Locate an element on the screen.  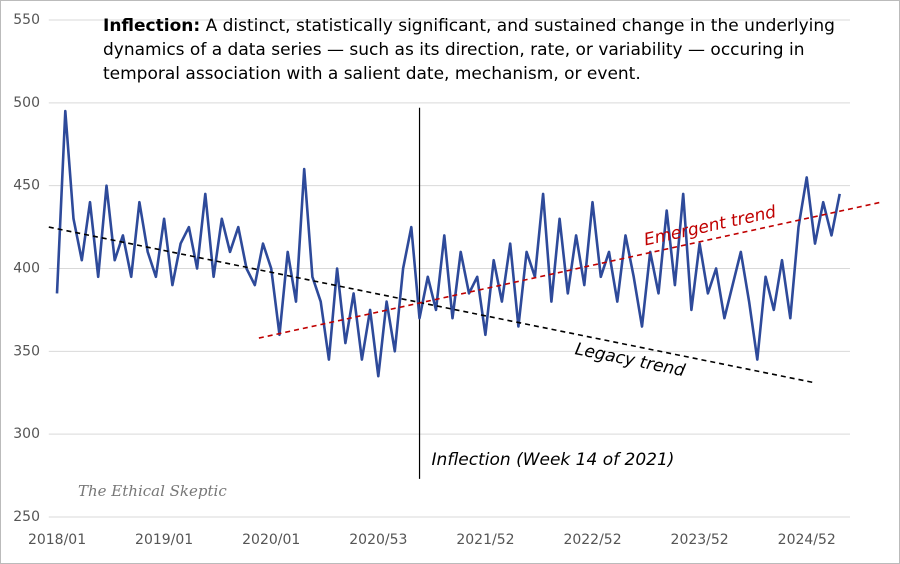
y-tick-label: 450 is located at coordinates (26, 186).